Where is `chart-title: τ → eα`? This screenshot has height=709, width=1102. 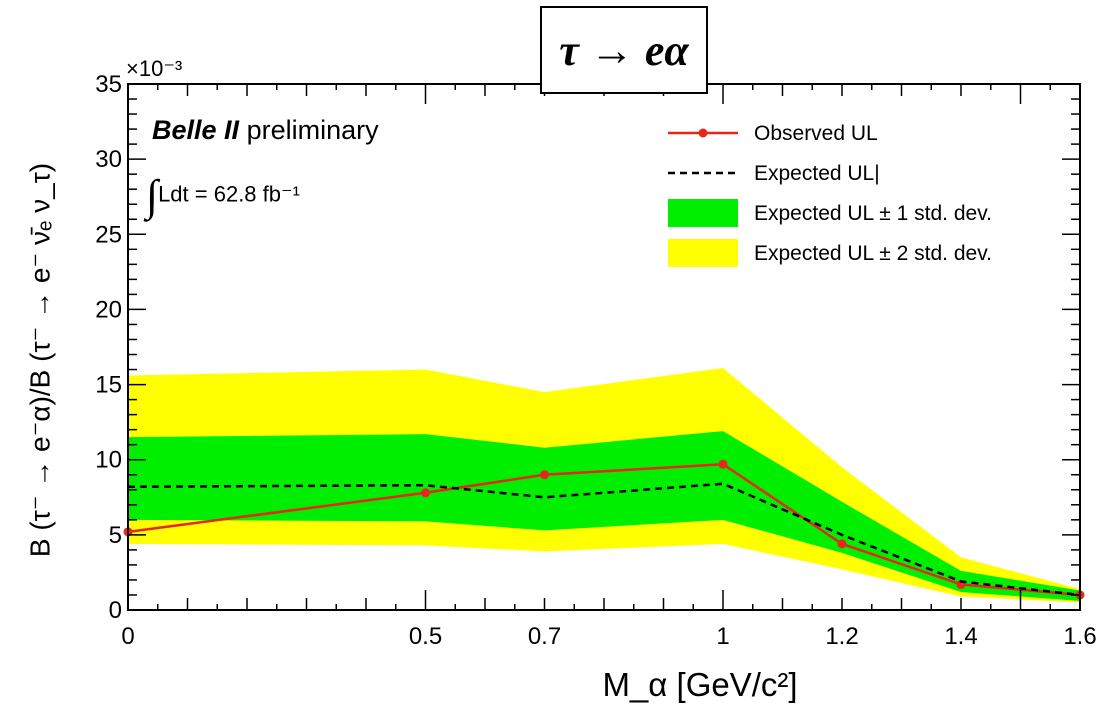
chart-title: τ → eα is located at coordinates (624, 50).